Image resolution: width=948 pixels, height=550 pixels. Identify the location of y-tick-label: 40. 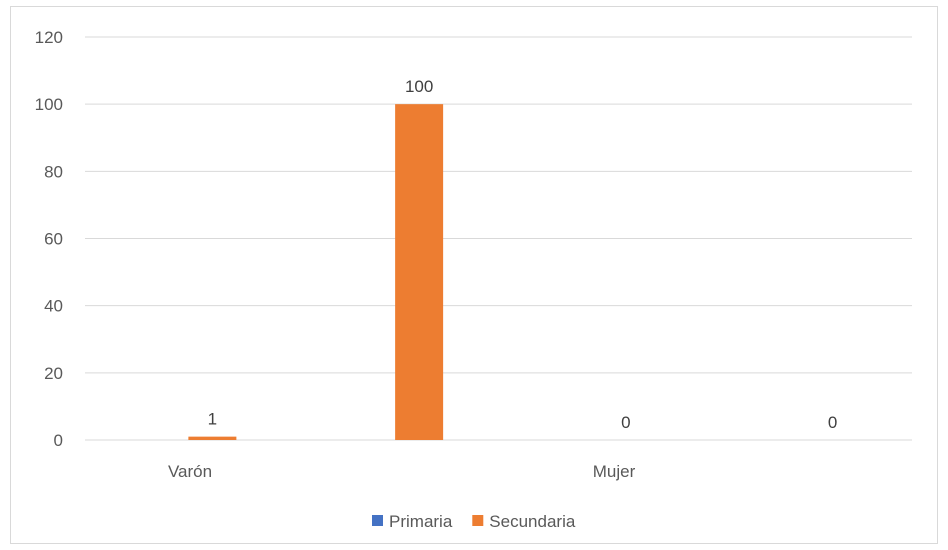
(53, 306).